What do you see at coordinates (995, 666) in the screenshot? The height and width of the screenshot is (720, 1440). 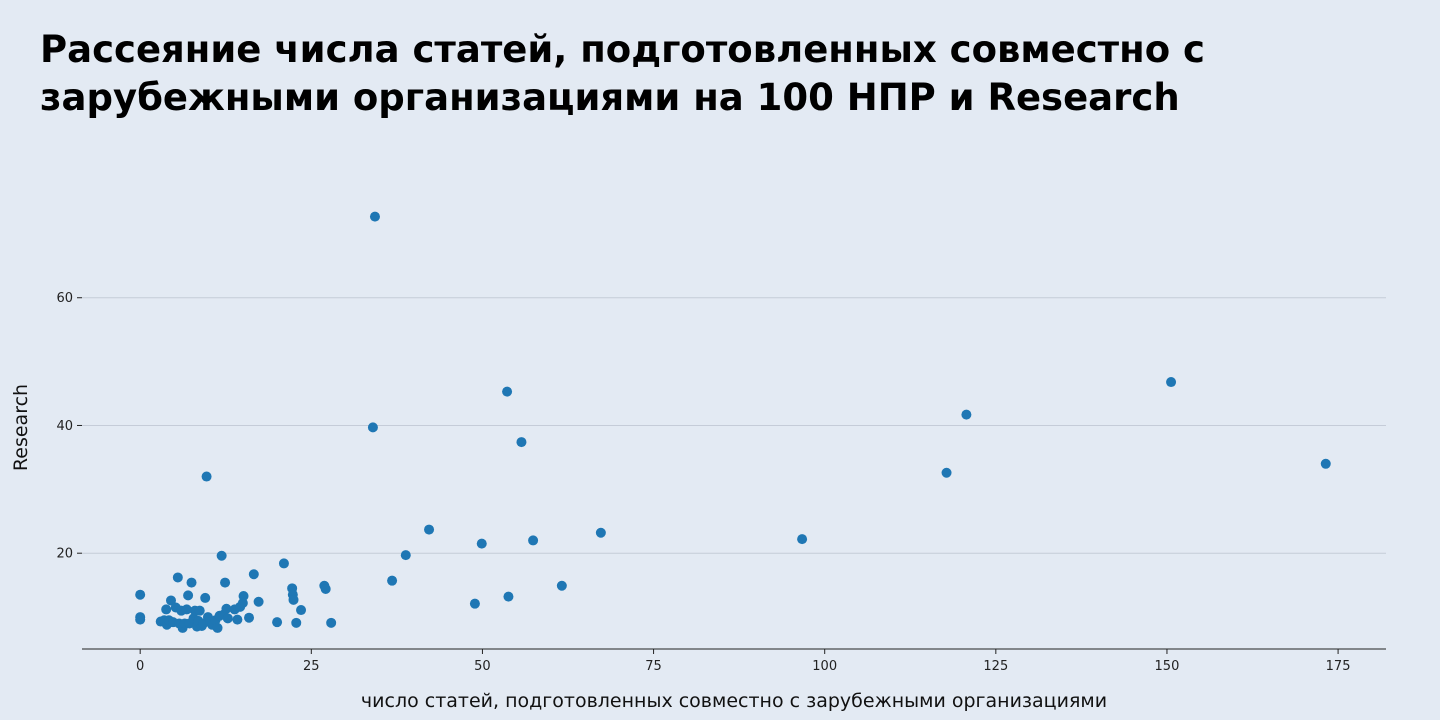 I see `x-tick-label: 125` at bounding box center [995, 666].